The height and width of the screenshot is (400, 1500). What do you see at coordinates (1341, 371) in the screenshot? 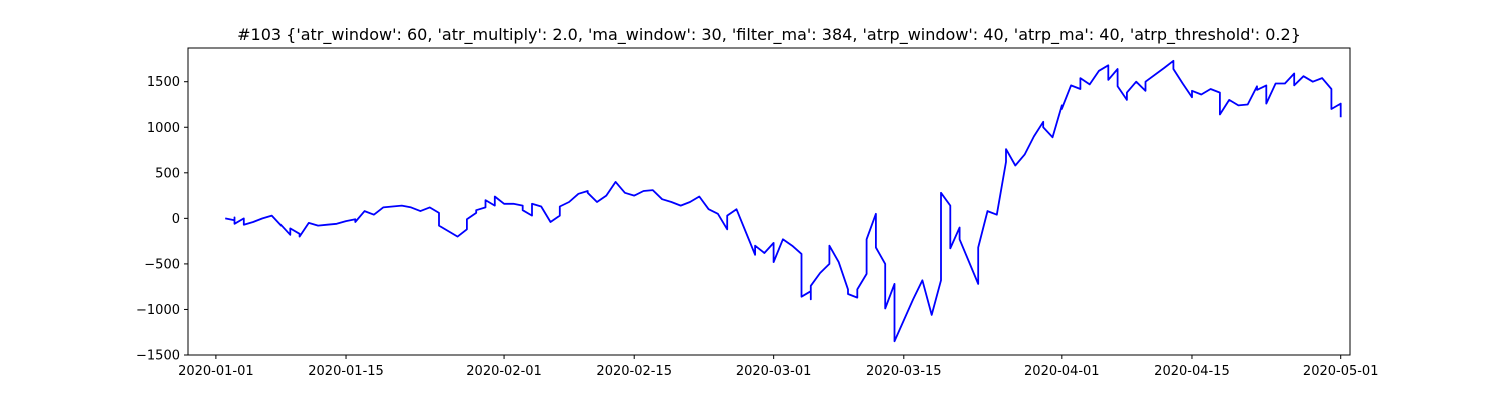
I see `x-tick-label: 2020-05-01` at bounding box center [1341, 371].